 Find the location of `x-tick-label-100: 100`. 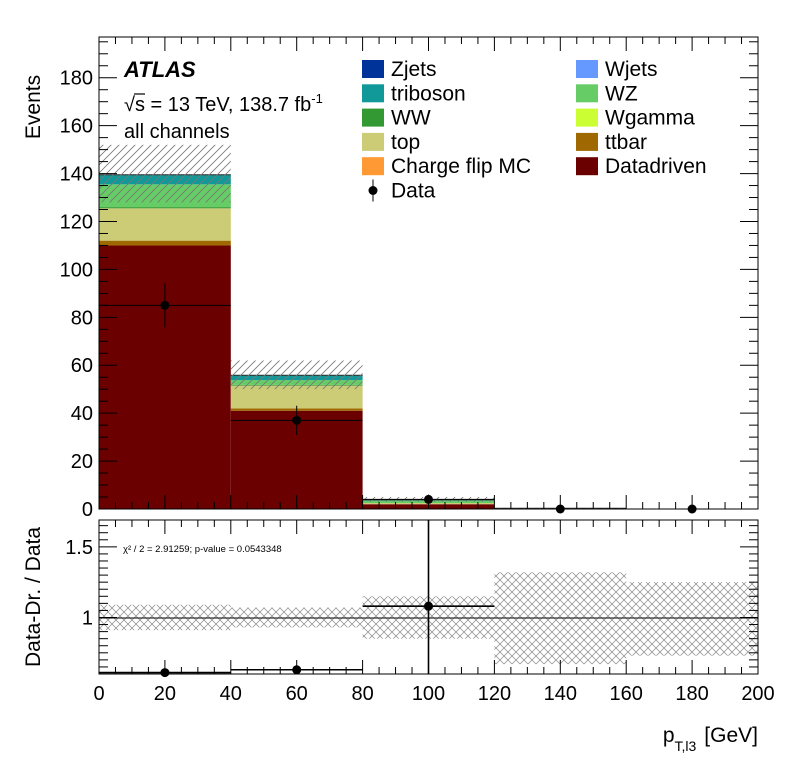

x-tick-label-100: 100 is located at coordinates (428, 694).